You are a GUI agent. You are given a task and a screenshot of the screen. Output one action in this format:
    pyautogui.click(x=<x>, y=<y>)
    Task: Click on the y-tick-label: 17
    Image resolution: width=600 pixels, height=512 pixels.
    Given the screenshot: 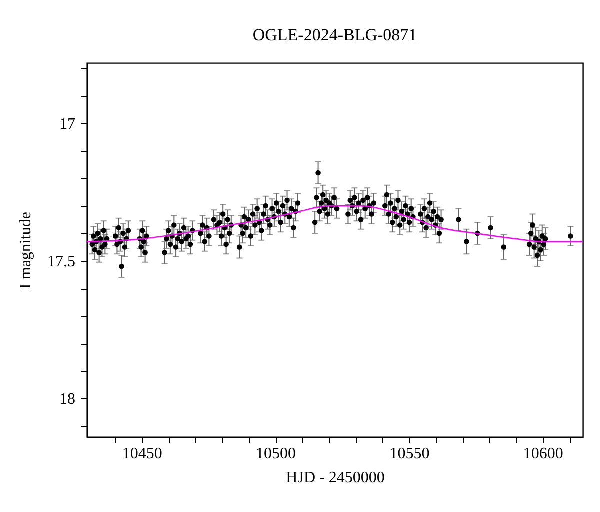 What is the action you would take?
    pyautogui.click(x=68, y=124)
    